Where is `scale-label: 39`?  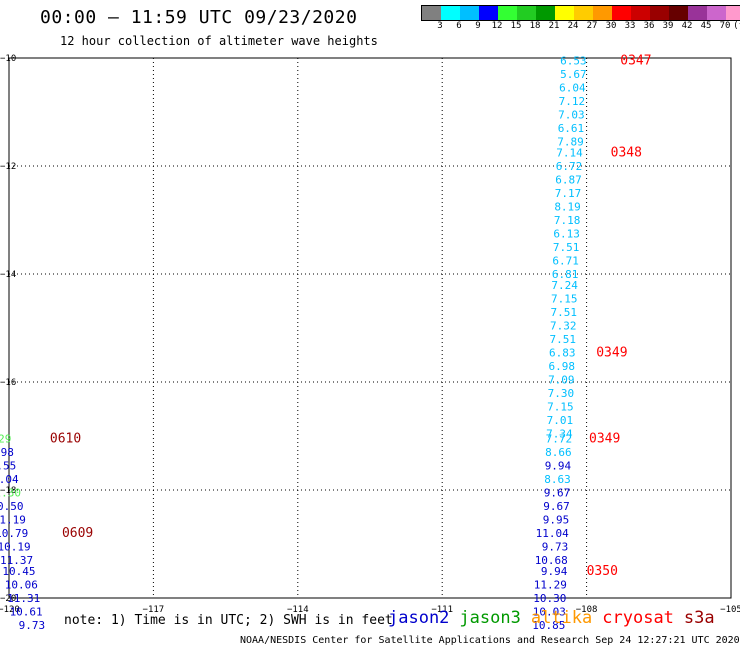 scale-label: 39 is located at coordinates (668, 26).